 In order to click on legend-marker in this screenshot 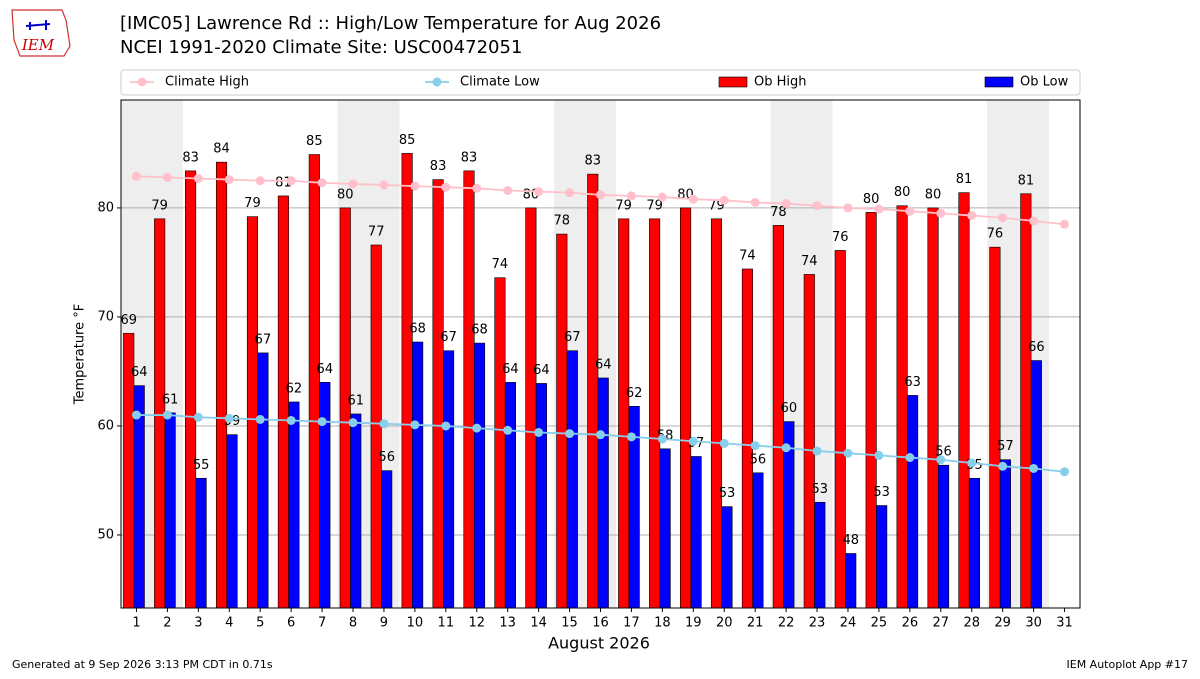, I will do `click(437, 82)`.